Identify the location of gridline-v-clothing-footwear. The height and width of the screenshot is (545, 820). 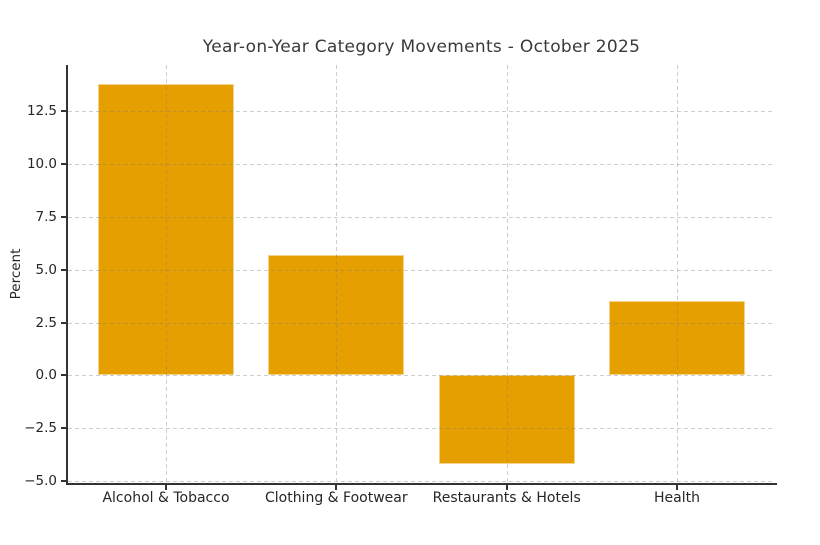
(337, 274).